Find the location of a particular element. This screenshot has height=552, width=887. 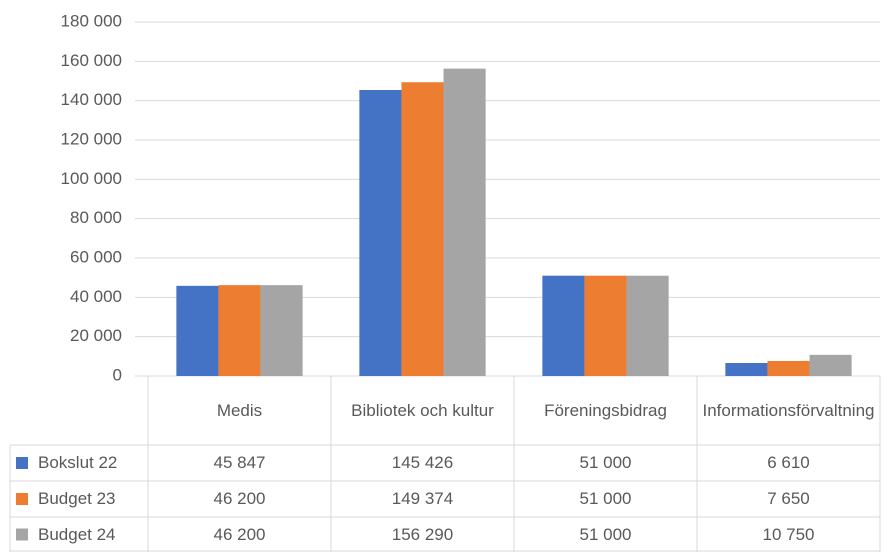

y-tick-label: 160 000 is located at coordinates (91, 60).